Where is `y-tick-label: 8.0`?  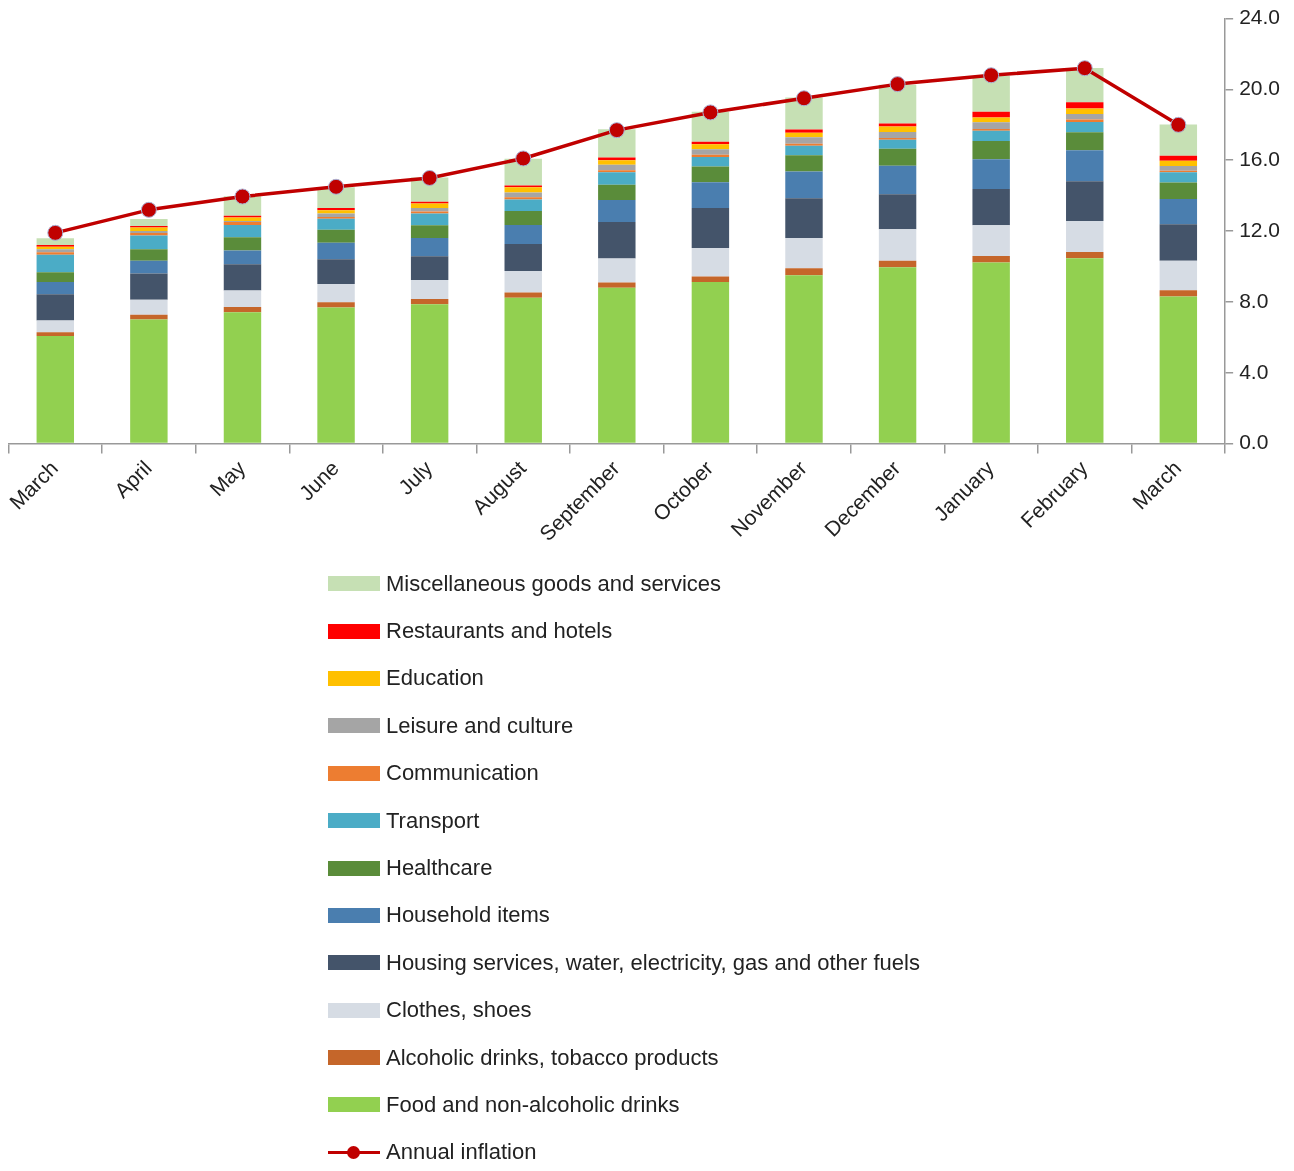 y-tick-label: 8.0 is located at coordinates (1254, 300).